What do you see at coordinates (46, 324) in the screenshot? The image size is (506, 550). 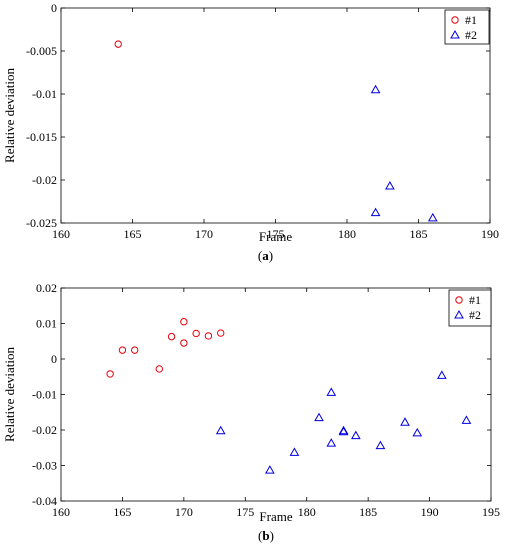 I see `y-tick-label: 0.01` at bounding box center [46, 324].